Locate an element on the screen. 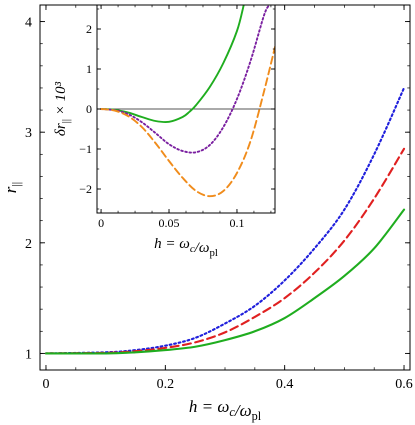 The height and width of the screenshot is (425, 415). y-axis-label: δr|| × 10³ is located at coordinates (62, 108).